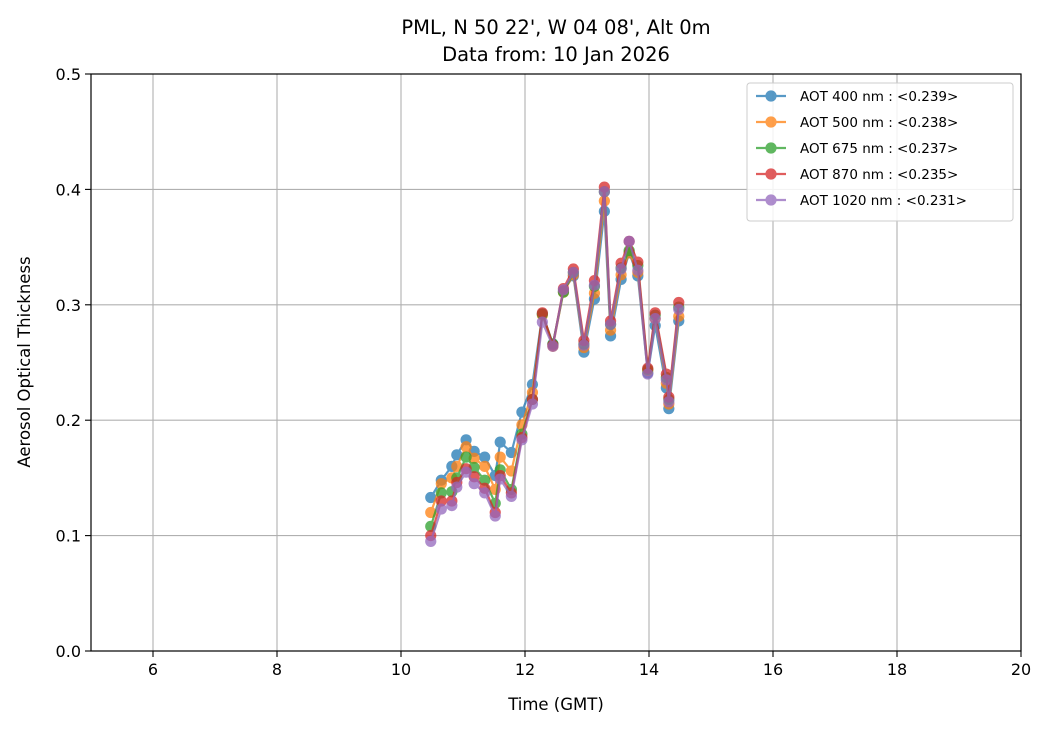 Image resolution: width=1049 pixels, height=729 pixels. I want to click on y-tick-label: 0.3, so click(68, 305).